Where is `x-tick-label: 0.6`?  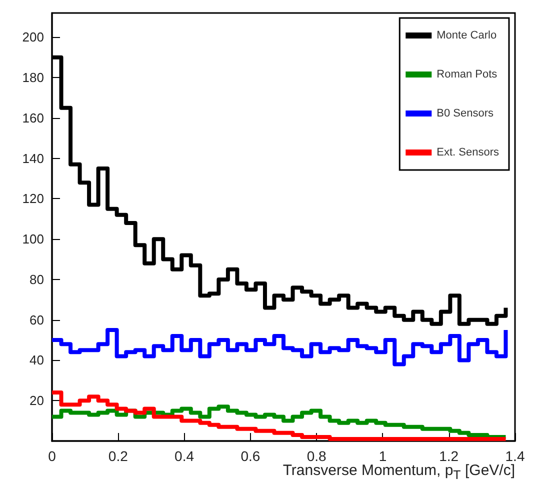
x-tick-label: 0.6 is located at coordinates (250, 456).